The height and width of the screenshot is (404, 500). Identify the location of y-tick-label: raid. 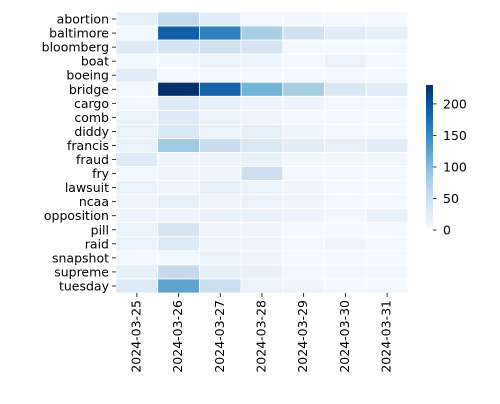
(97, 243).